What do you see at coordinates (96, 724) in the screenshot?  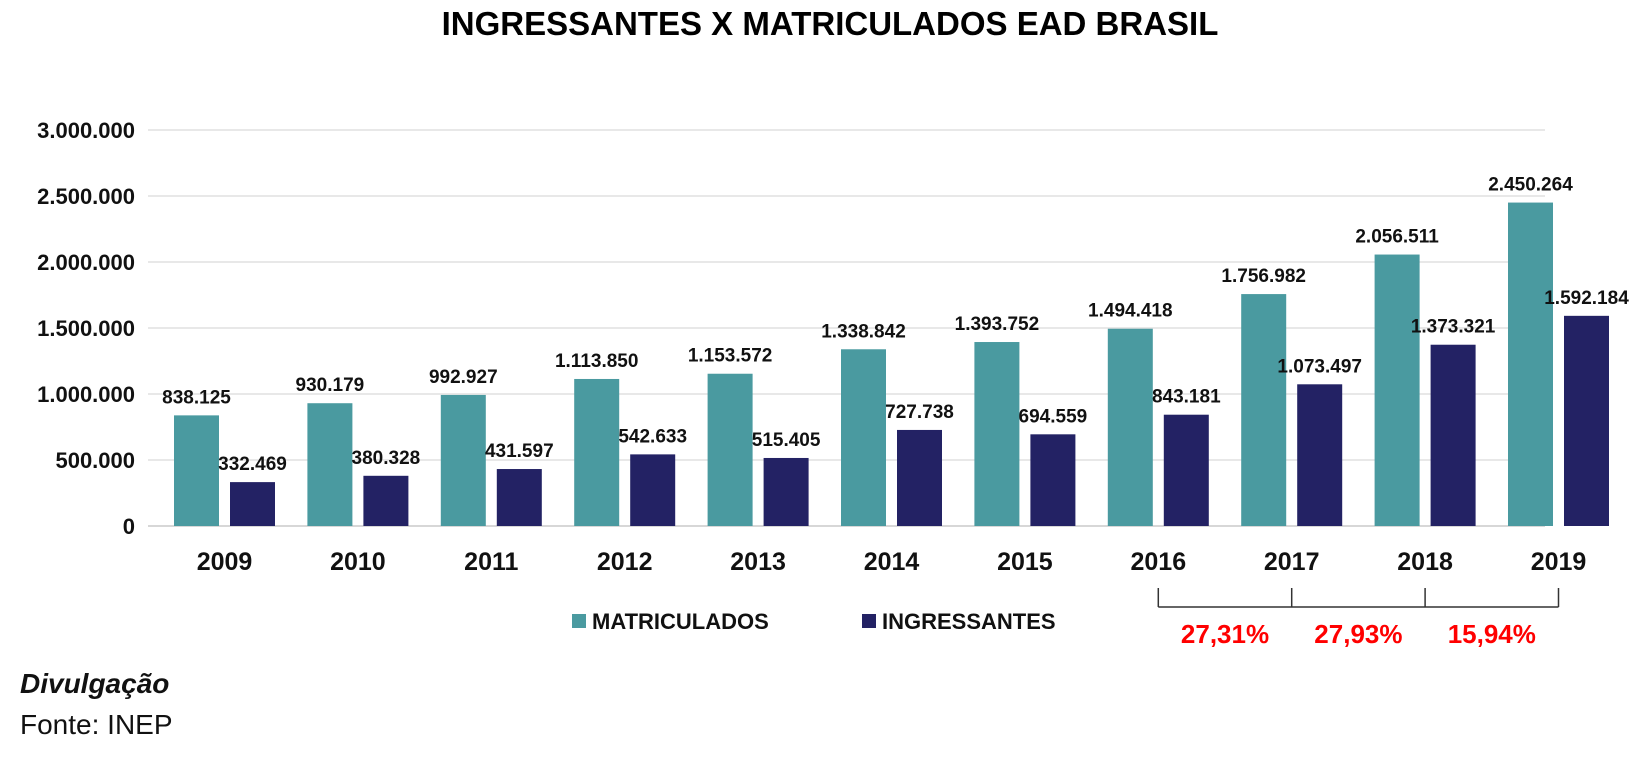 I see `source-text: Fonte: INEP` at bounding box center [96, 724].